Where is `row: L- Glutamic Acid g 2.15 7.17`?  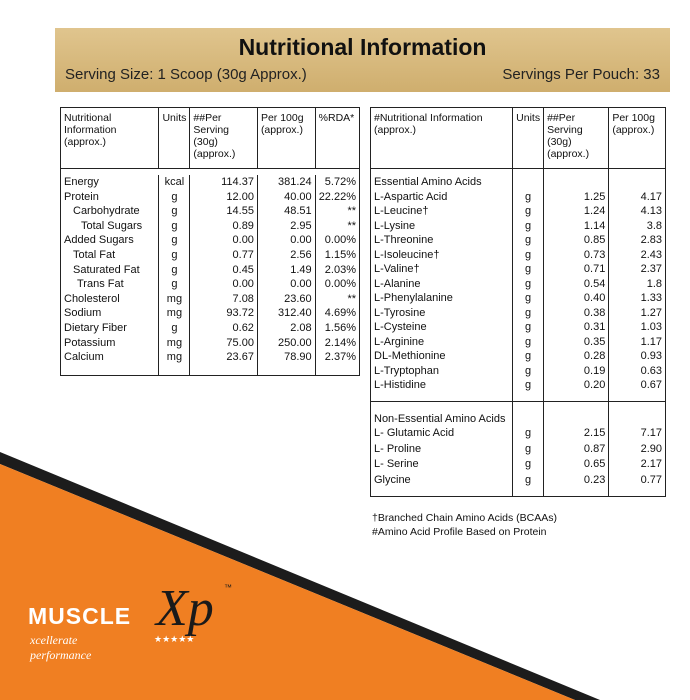 row: L- Glutamic Acid g 2.15 7.17 is located at coordinates (518, 434).